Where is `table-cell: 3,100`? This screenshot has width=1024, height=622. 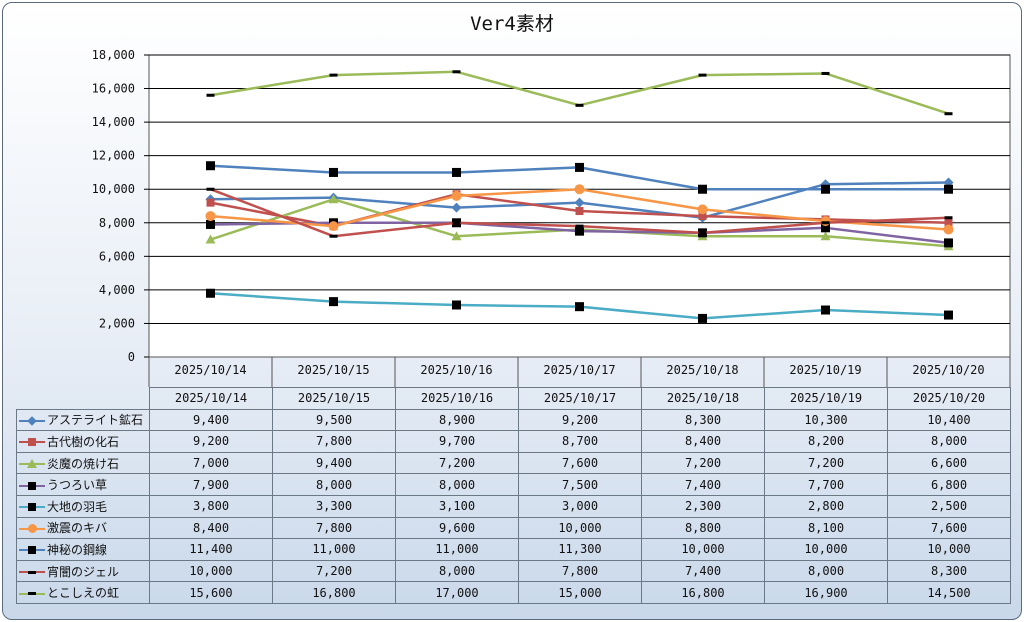
table-cell: 3,100 is located at coordinates (457, 506).